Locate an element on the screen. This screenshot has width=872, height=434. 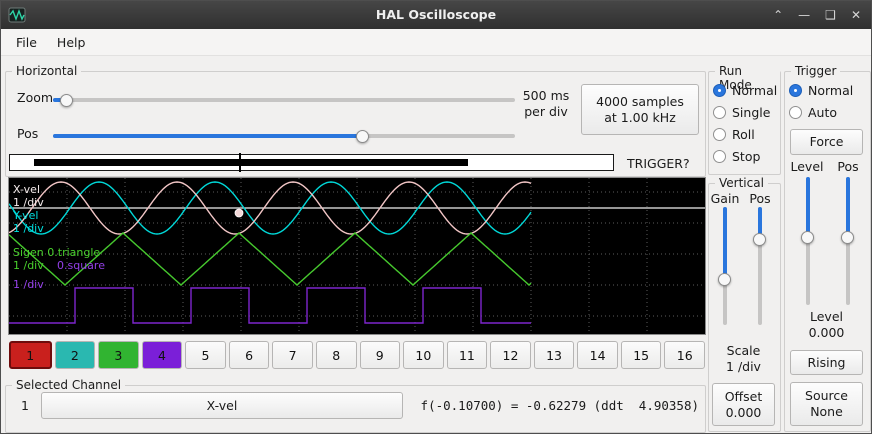
channel-button-1: 1 is located at coordinates (30, 355).